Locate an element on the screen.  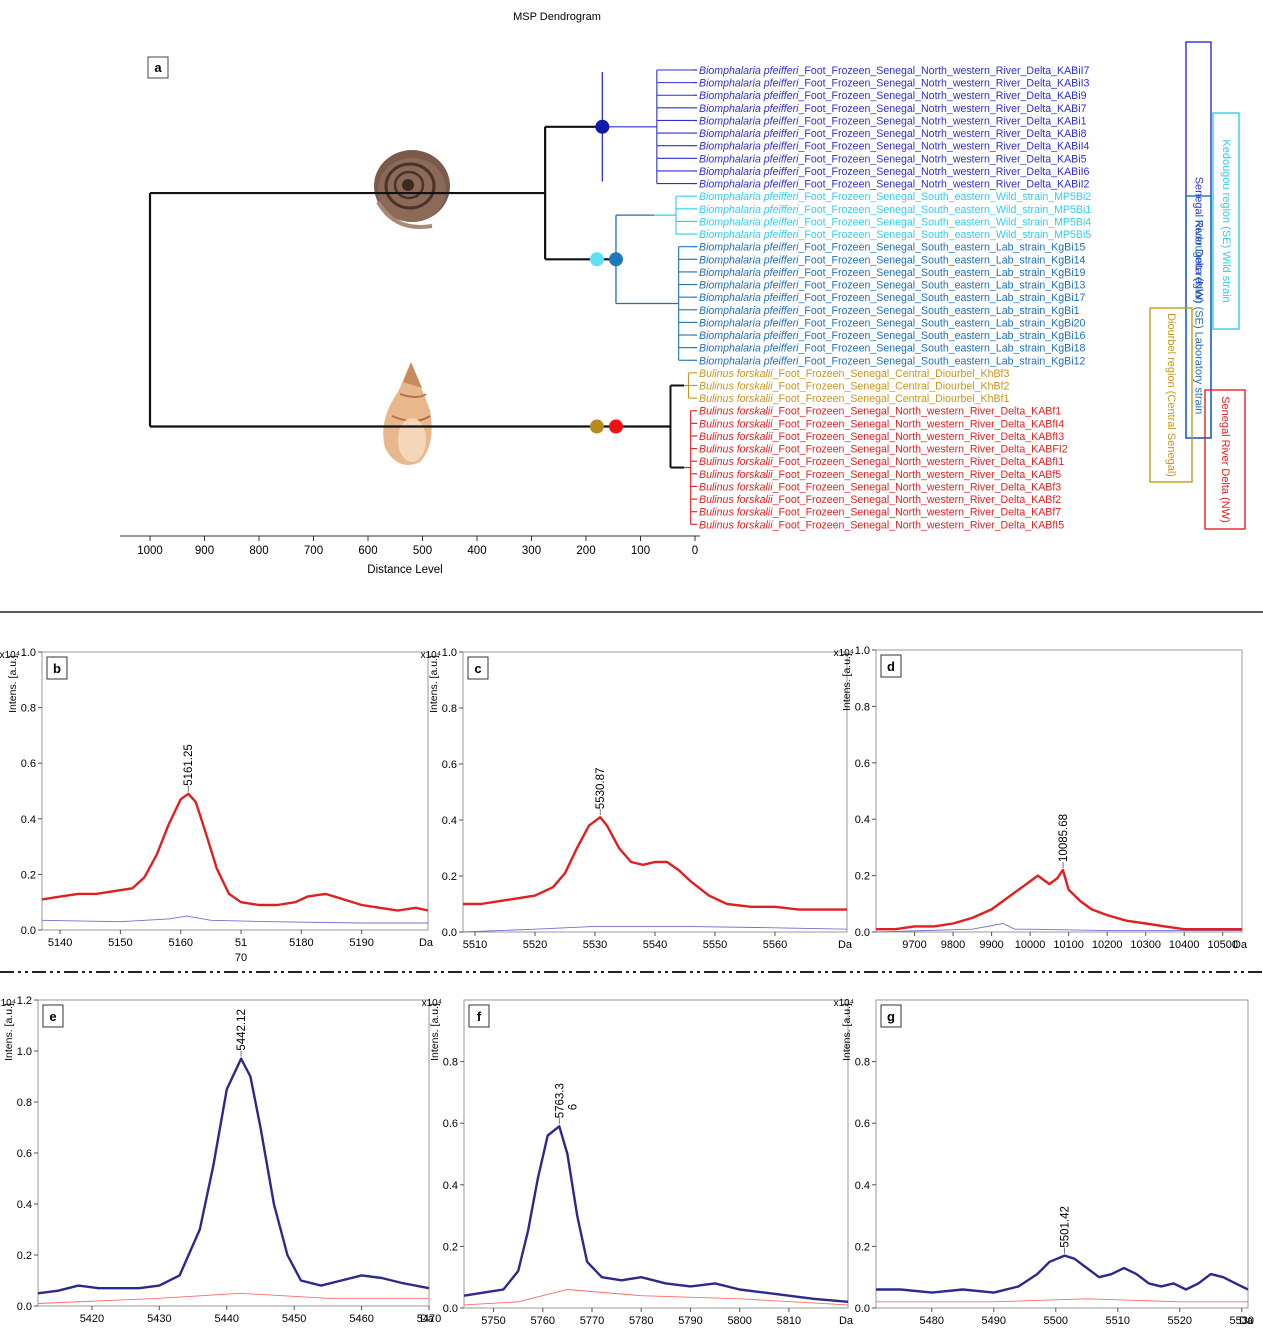
x-tick-label: 5480 is located at coordinates (932, 1321).